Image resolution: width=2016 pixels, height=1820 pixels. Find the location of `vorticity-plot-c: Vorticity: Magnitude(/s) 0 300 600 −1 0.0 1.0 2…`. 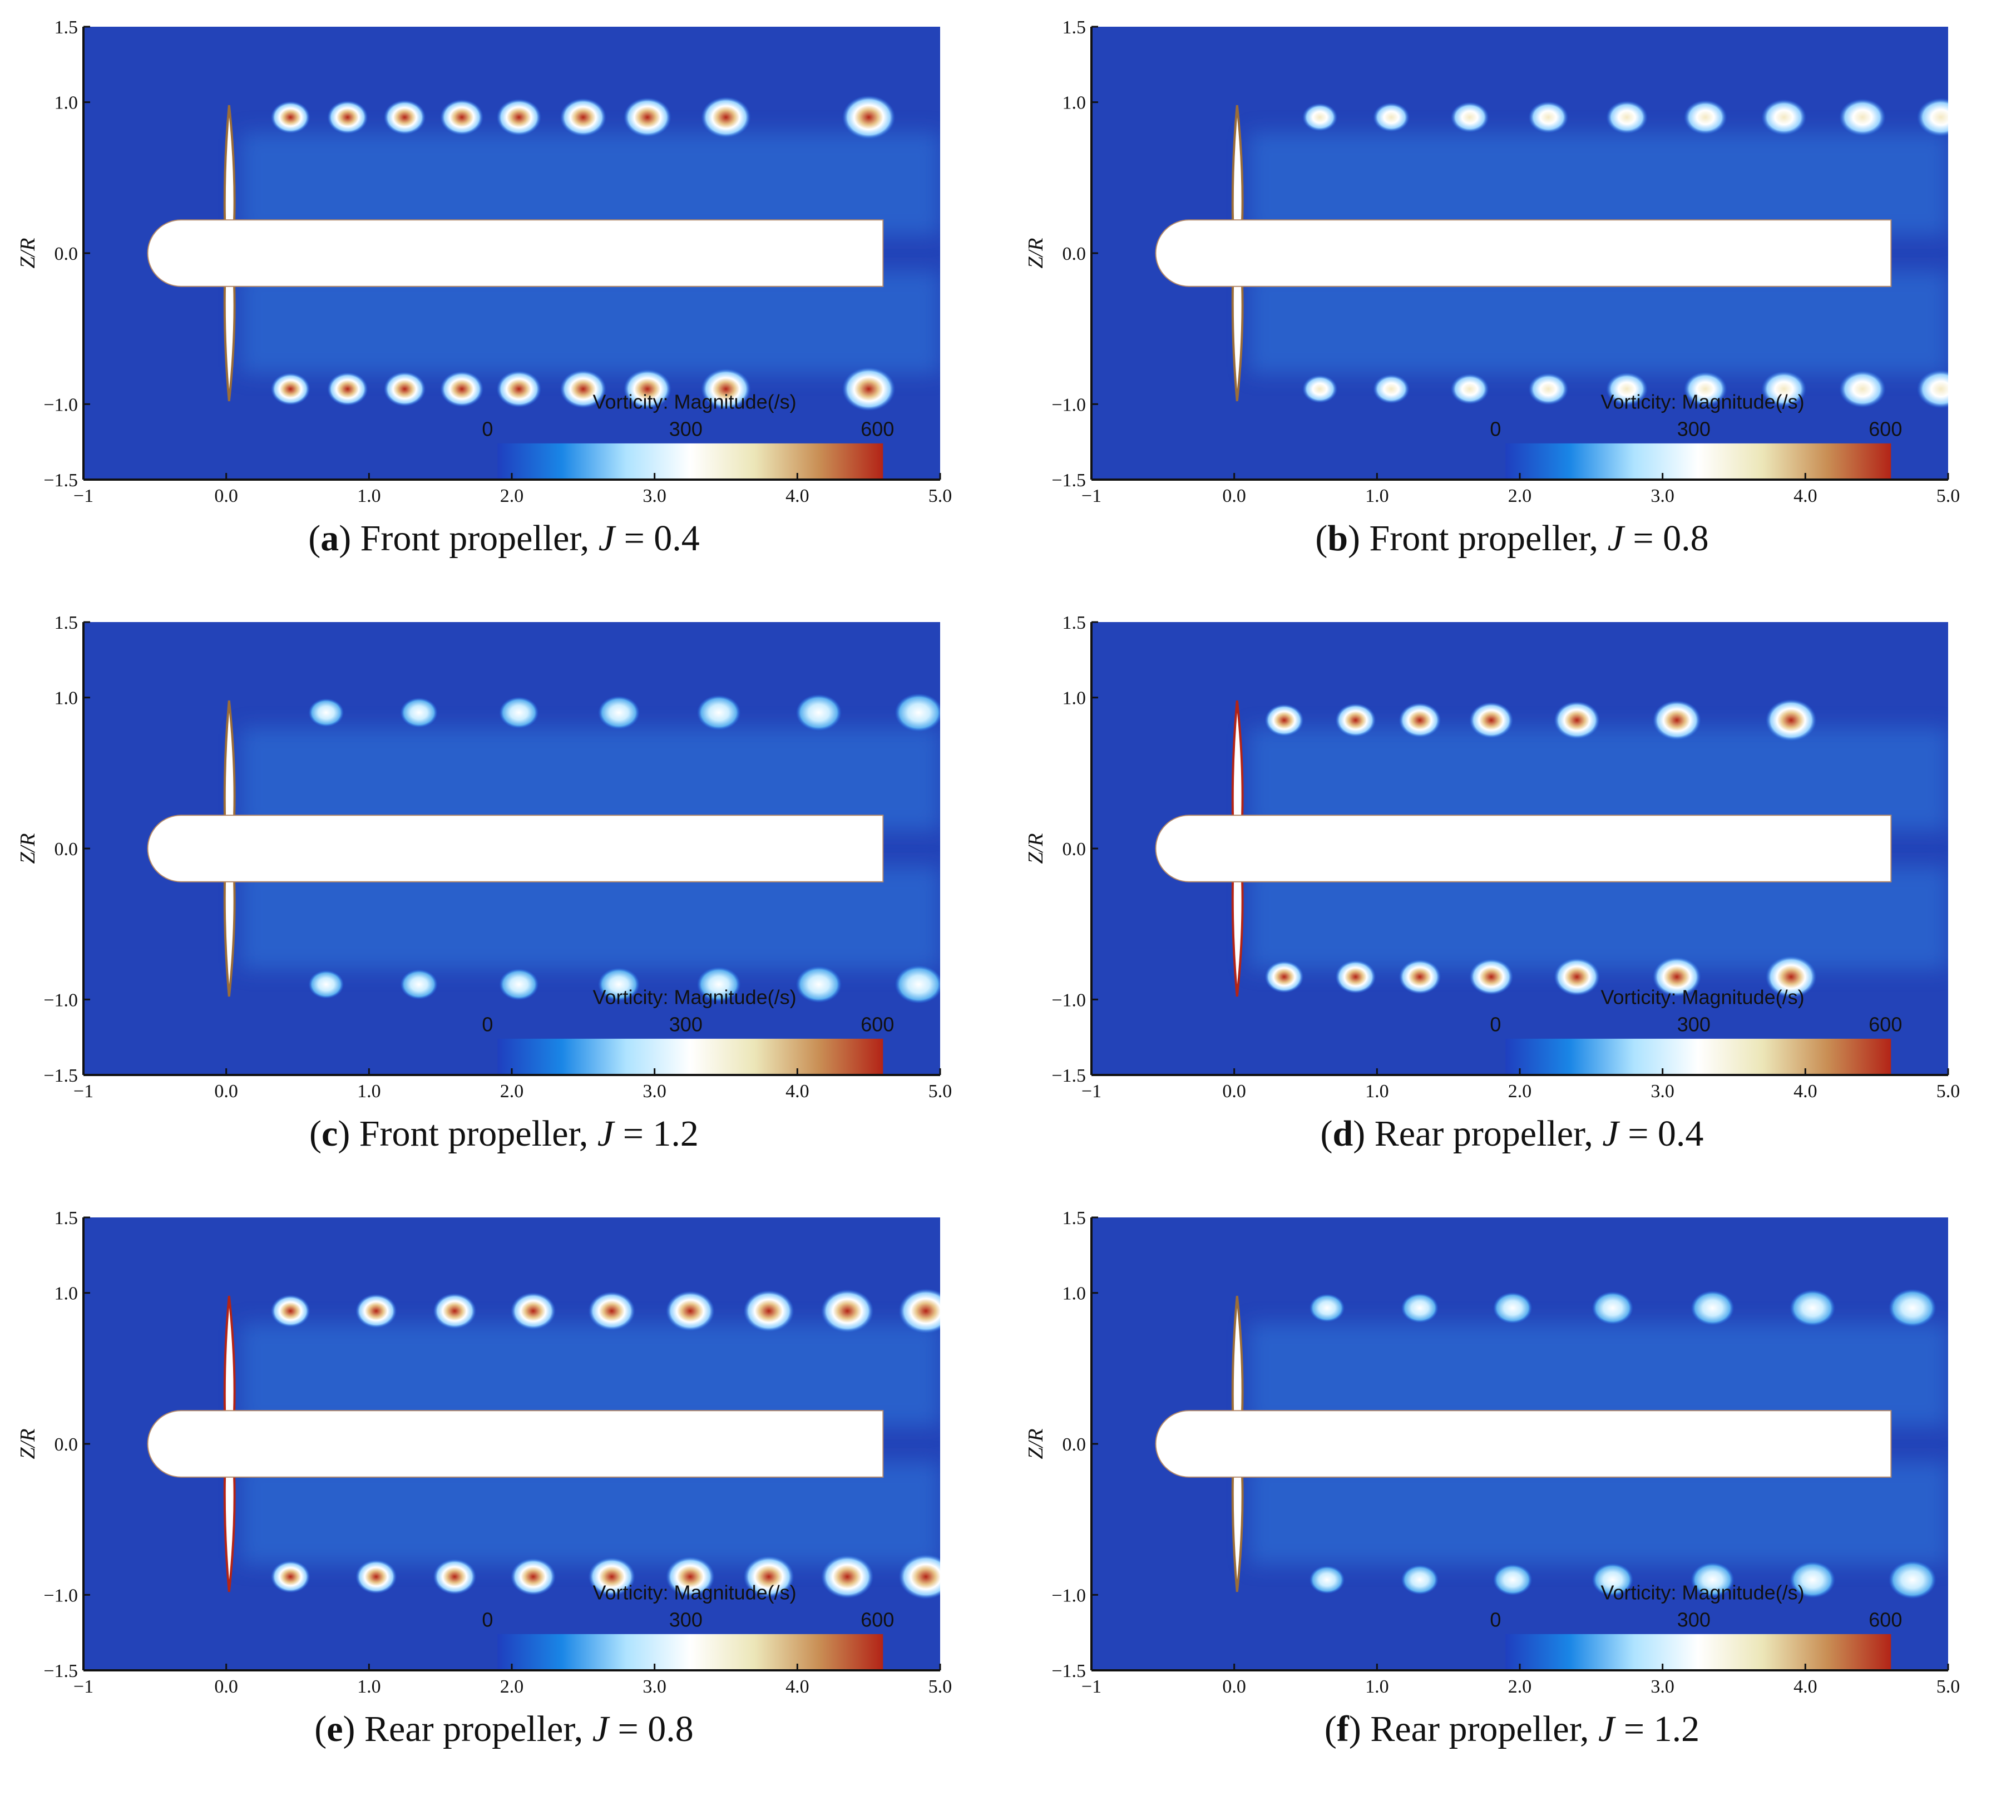

vorticity-plot-c: Vorticity: Magnitude(/s) 0 300 600 −1 0.0 1.0 2… is located at coordinates (484, 860).